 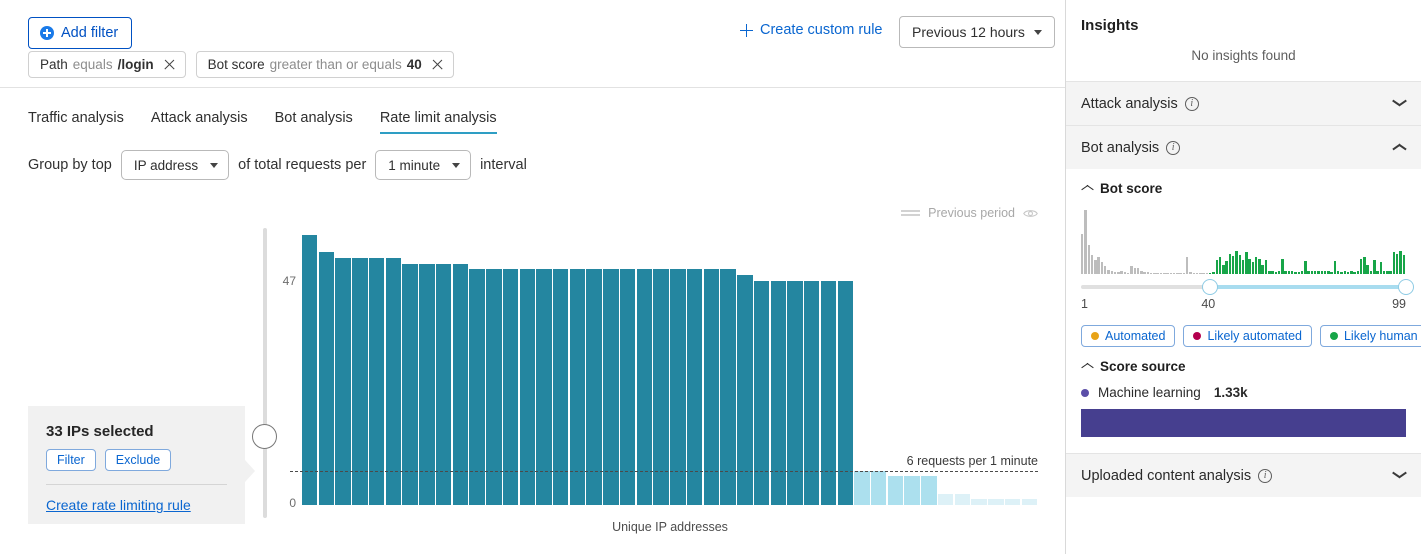 What do you see at coordinates (1243, 360) in the screenshot?
I see `score-source-subsection-header: Score source` at bounding box center [1243, 360].